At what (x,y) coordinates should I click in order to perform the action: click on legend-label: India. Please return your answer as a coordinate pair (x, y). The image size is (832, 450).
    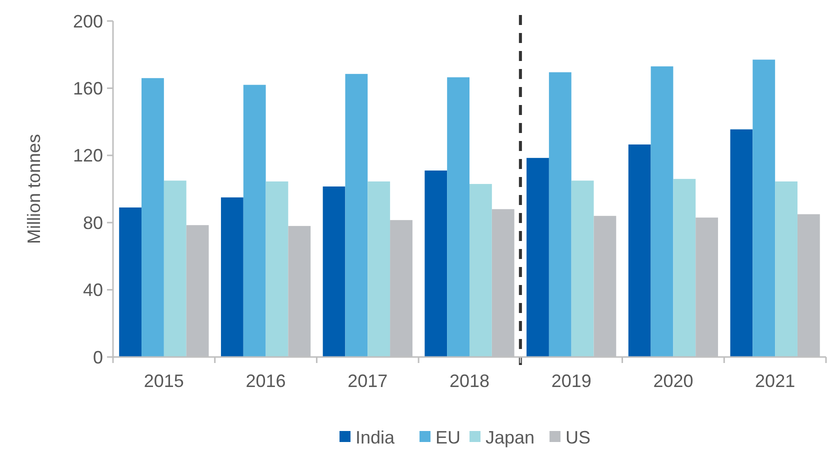
    Looking at the image, I should click on (376, 437).